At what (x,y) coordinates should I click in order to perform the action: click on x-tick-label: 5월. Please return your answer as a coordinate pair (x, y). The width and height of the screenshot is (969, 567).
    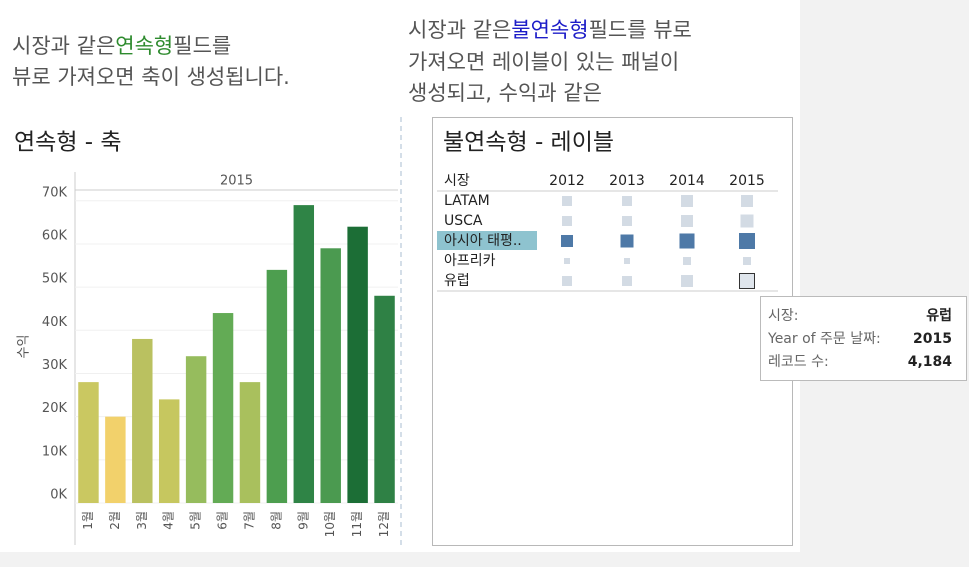
    Looking at the image, I should click on (196, 520).